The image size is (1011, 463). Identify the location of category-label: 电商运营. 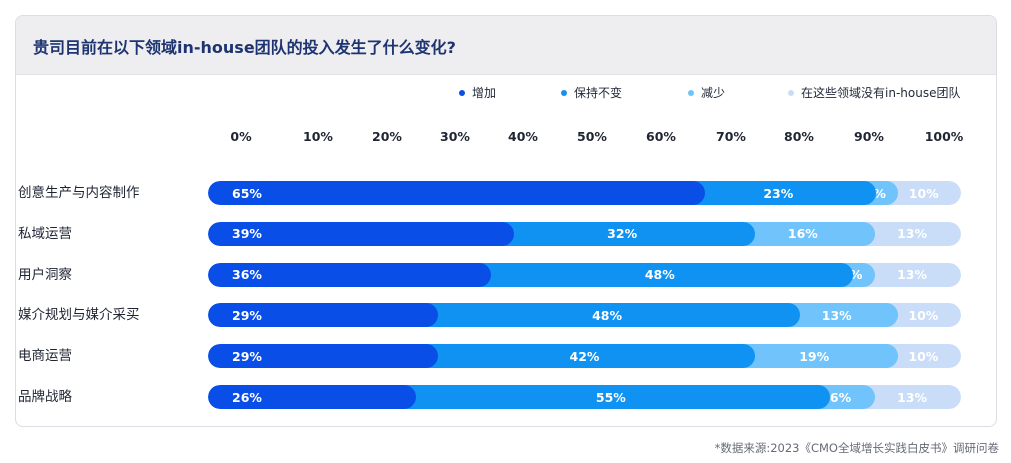
(45, 356).